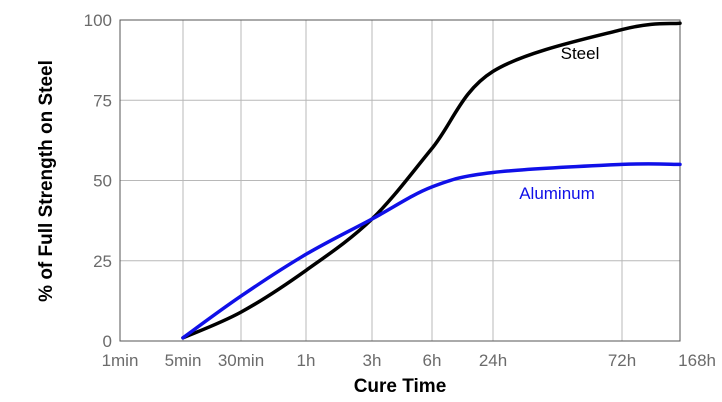 Image resolution: width=722 pixels, height=402 pixels. I want to click on y-tick-label: 25, so click(102, 261).